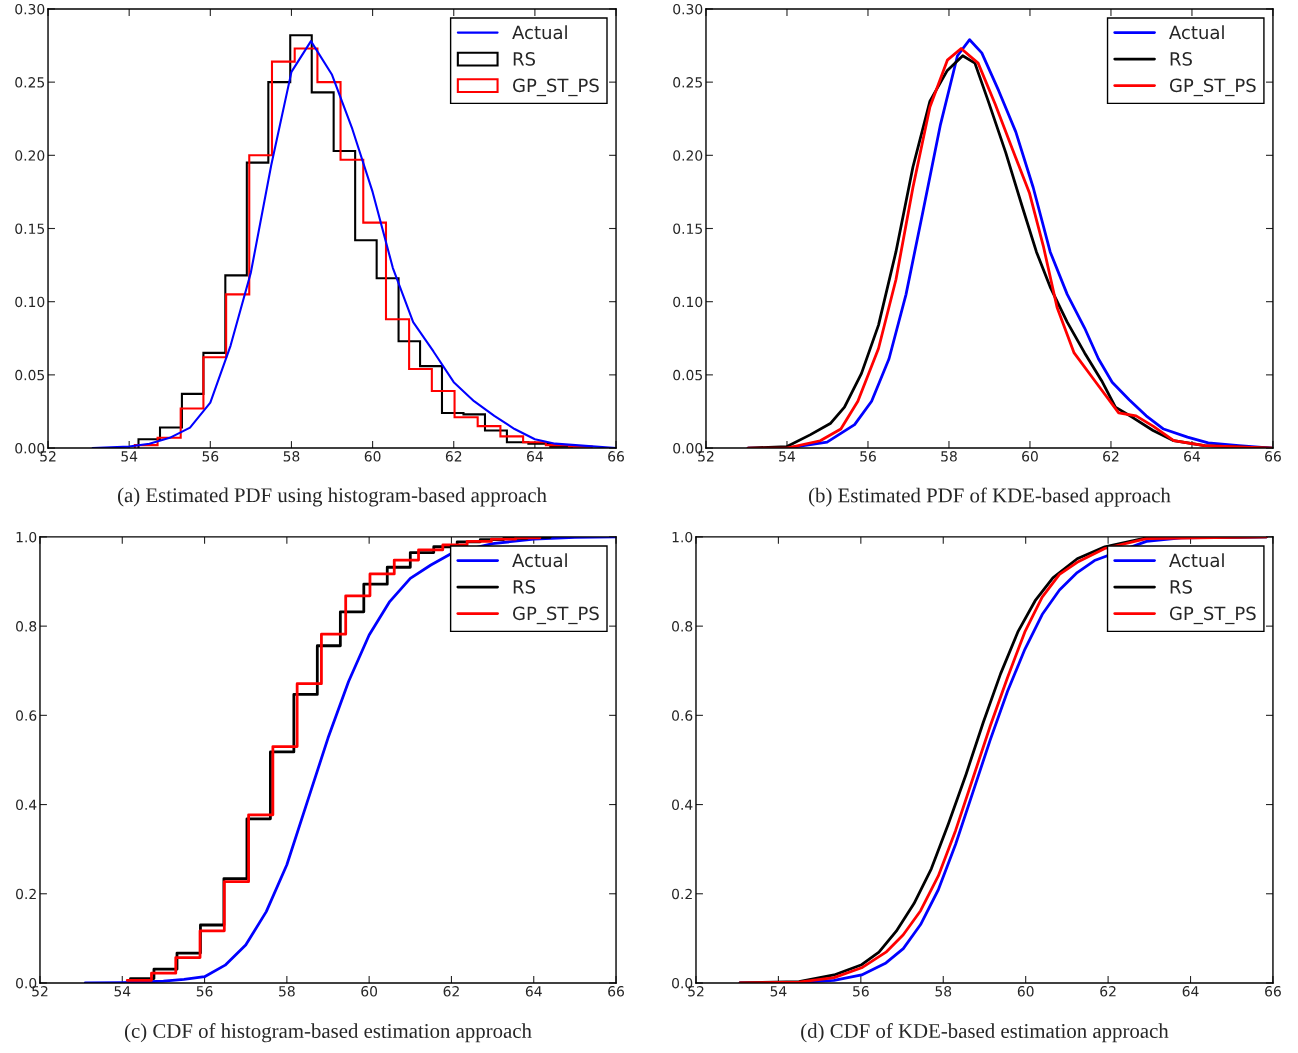  I want to click on text: (c) CDF of histogram-based estimation approach, so click(328, 1033).